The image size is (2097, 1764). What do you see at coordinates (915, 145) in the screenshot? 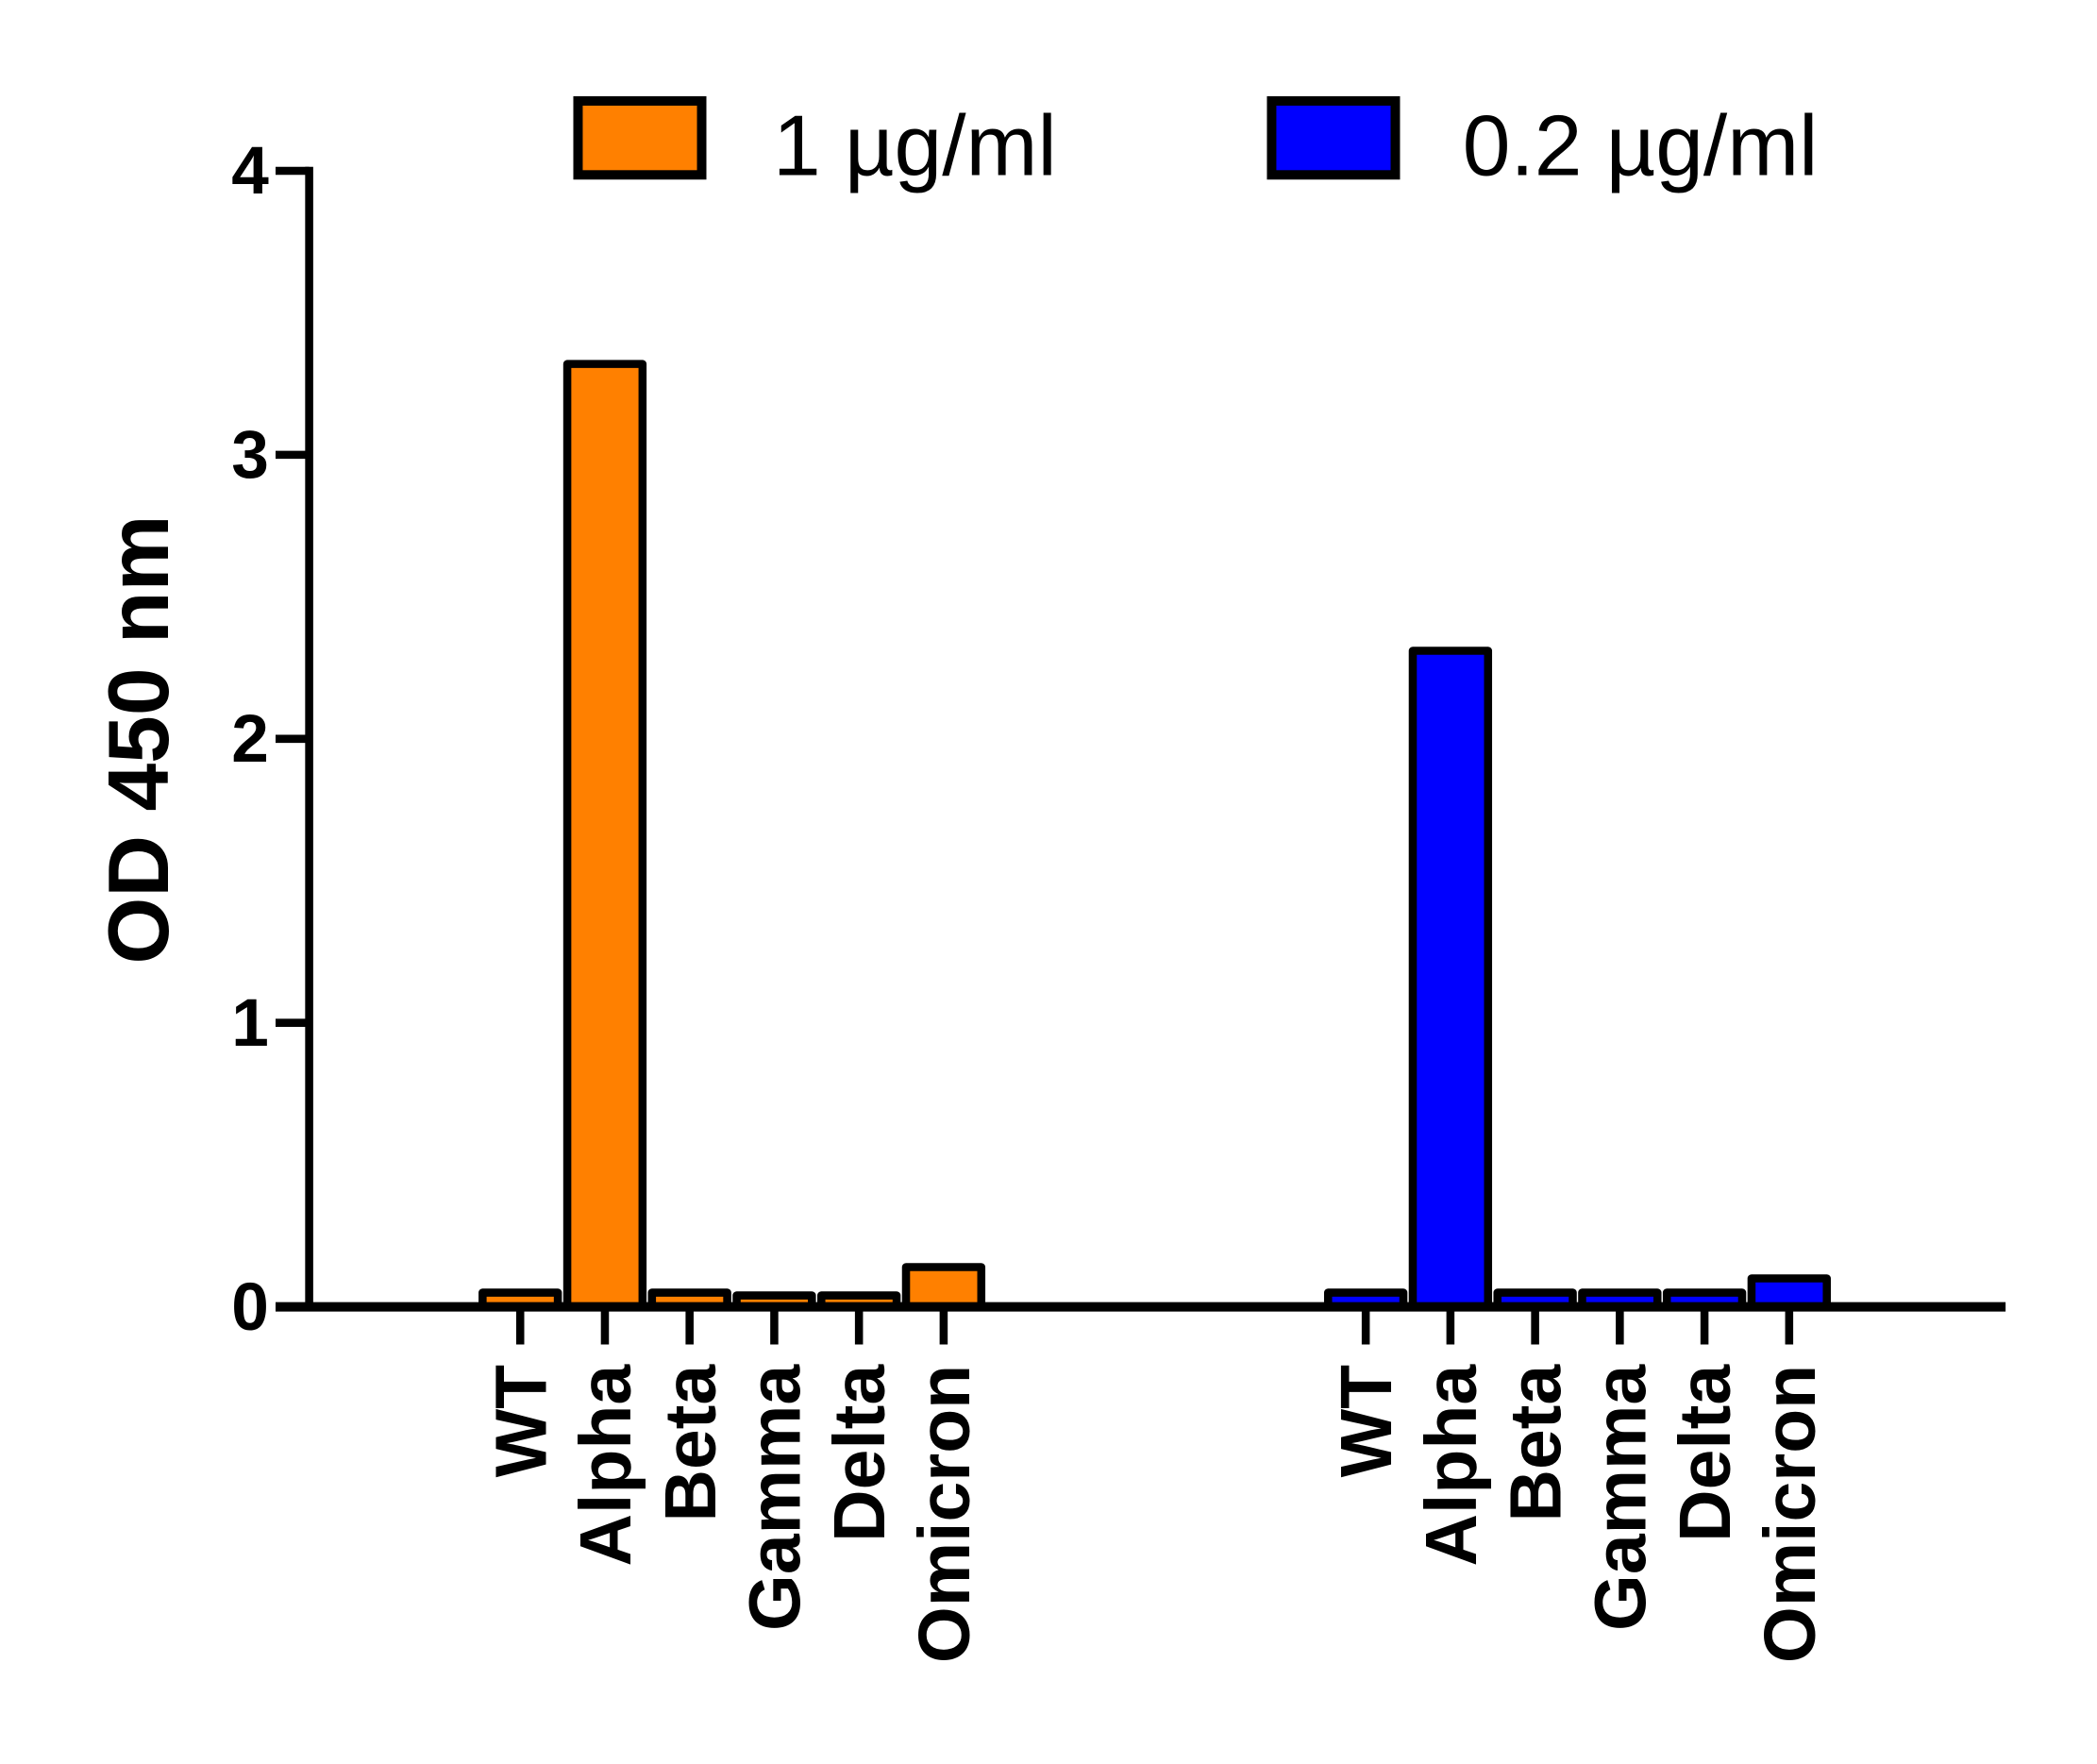
I see `legend-label-1: 1 µg/ml` at bounding box center [915, 145].